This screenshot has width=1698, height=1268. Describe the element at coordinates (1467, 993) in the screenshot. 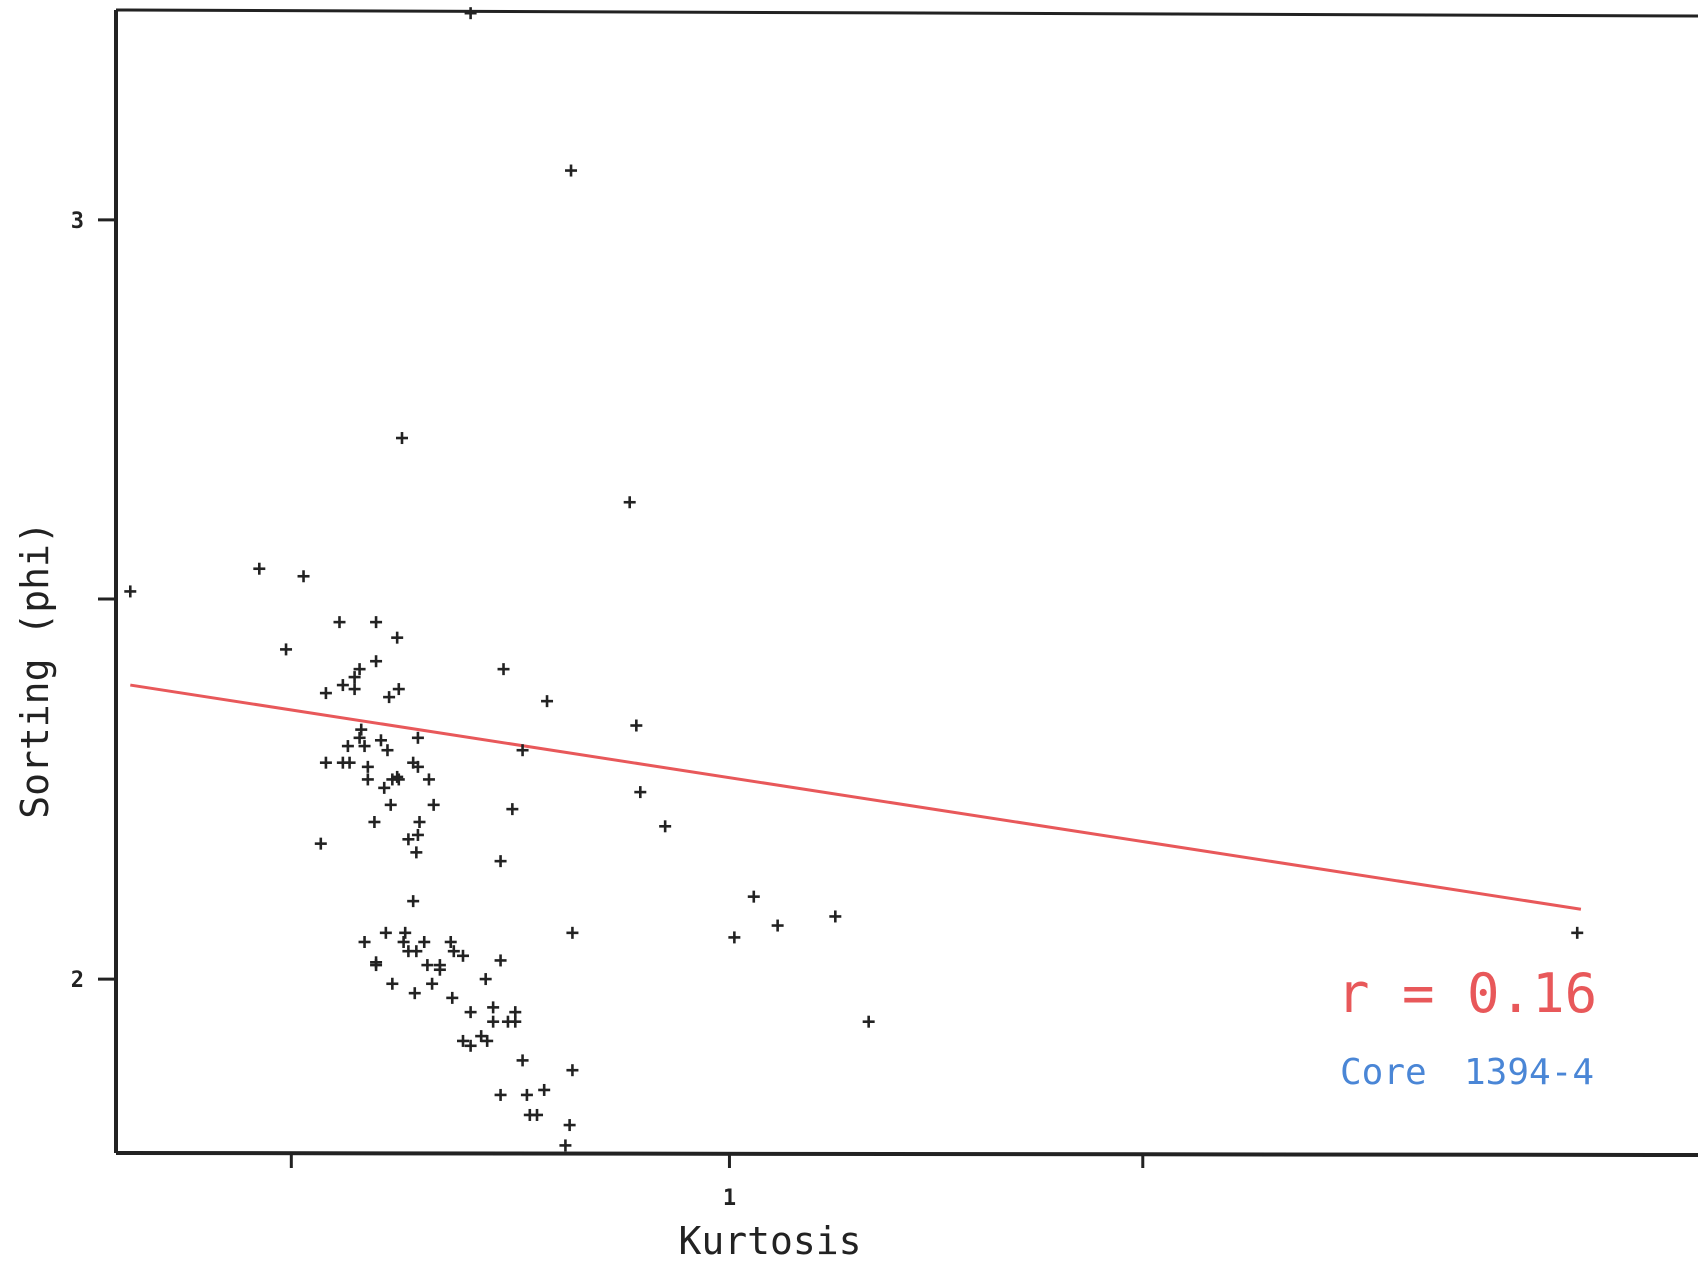

I see `correlation-label: r = 0.16` at that location.